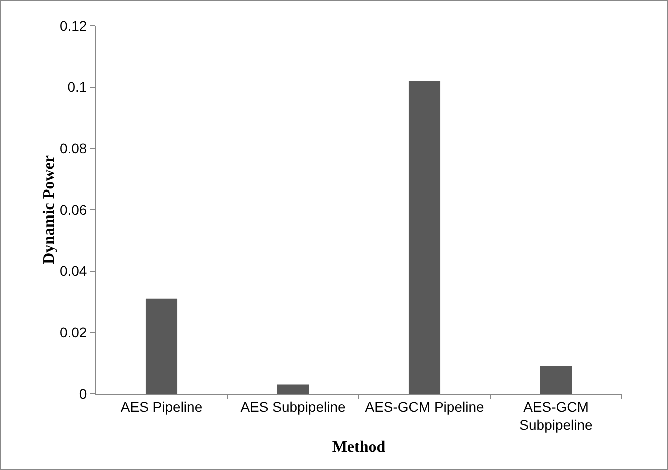 Image resolution: width=668 pixels, height=470 pixels. Describe the element at coordinates (74, 148) in the screenshot. I see `y-tick-label: 0.08` at that location.